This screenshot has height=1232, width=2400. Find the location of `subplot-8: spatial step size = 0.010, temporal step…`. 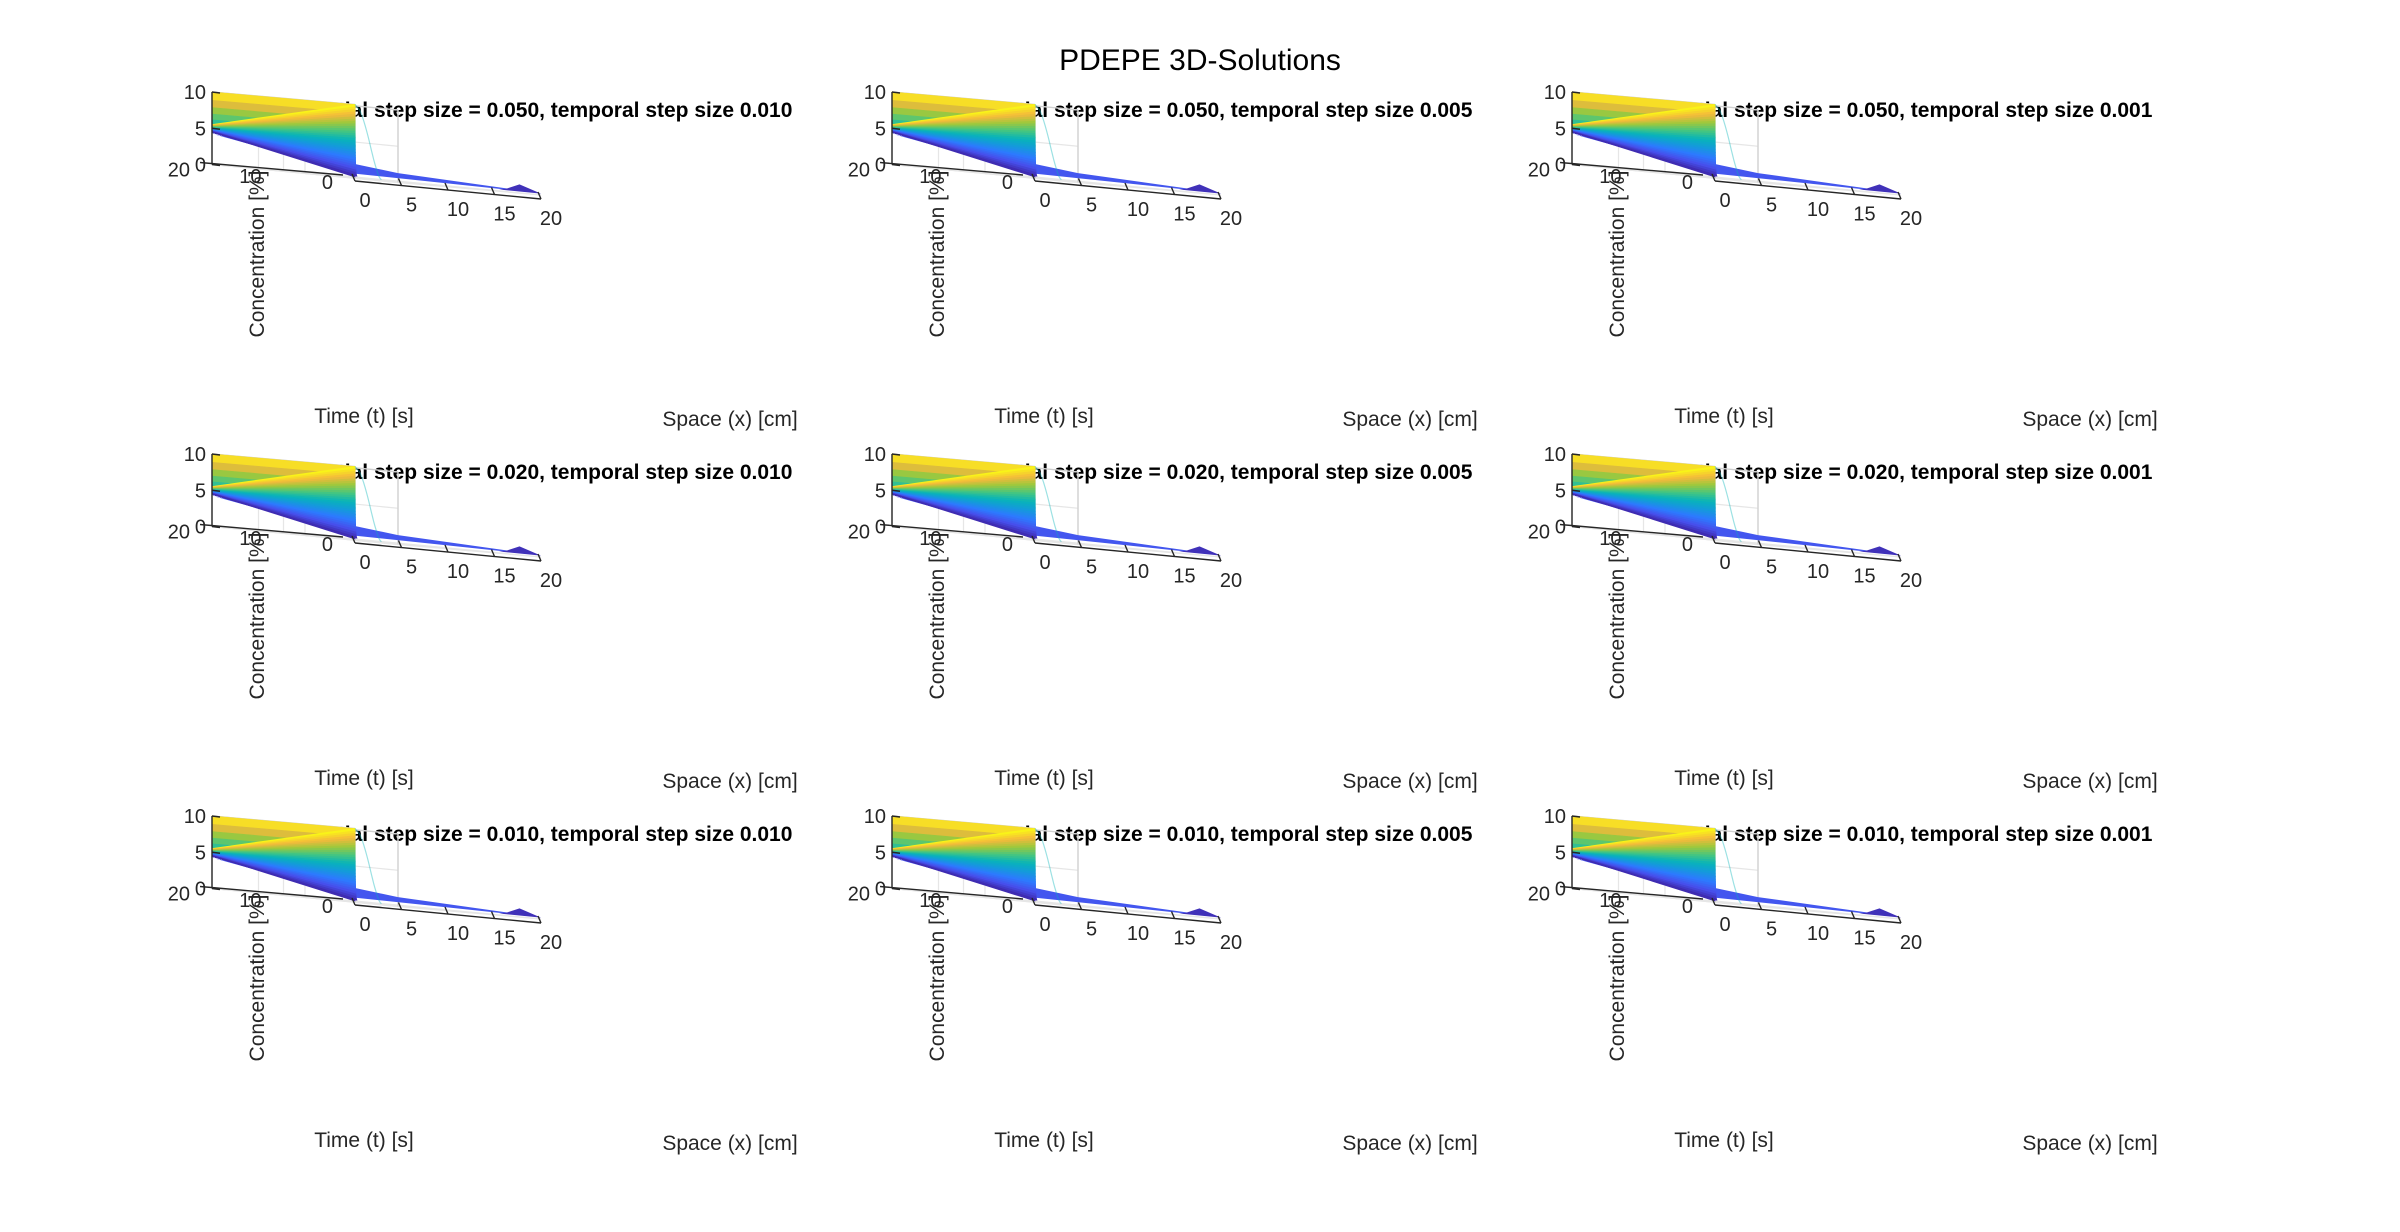

subplot-8: spatial step size = 0.010, temporal step… is located at coordinates (1163, 980).